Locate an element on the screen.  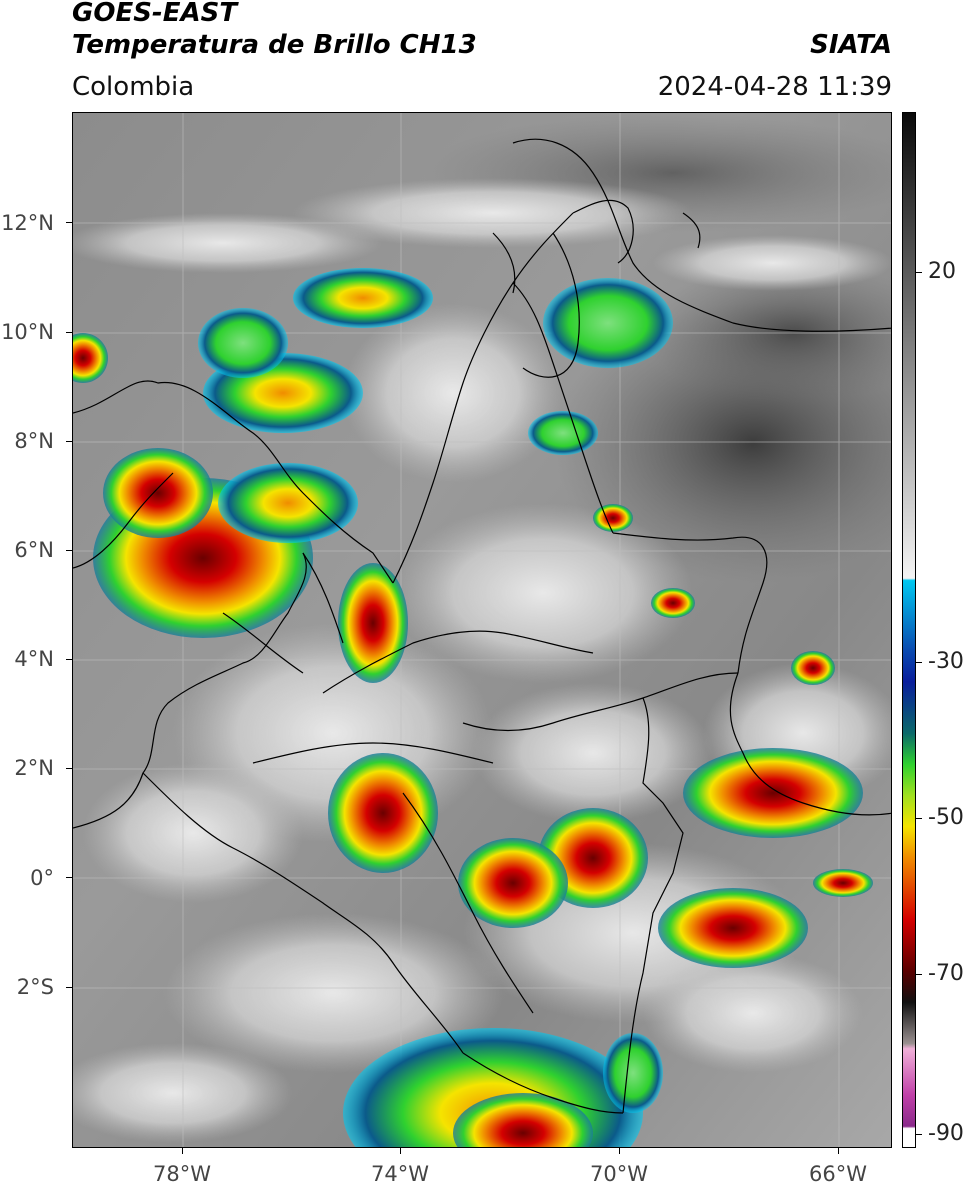
colorbar-label: -50 is located at coordinates (946, 817).